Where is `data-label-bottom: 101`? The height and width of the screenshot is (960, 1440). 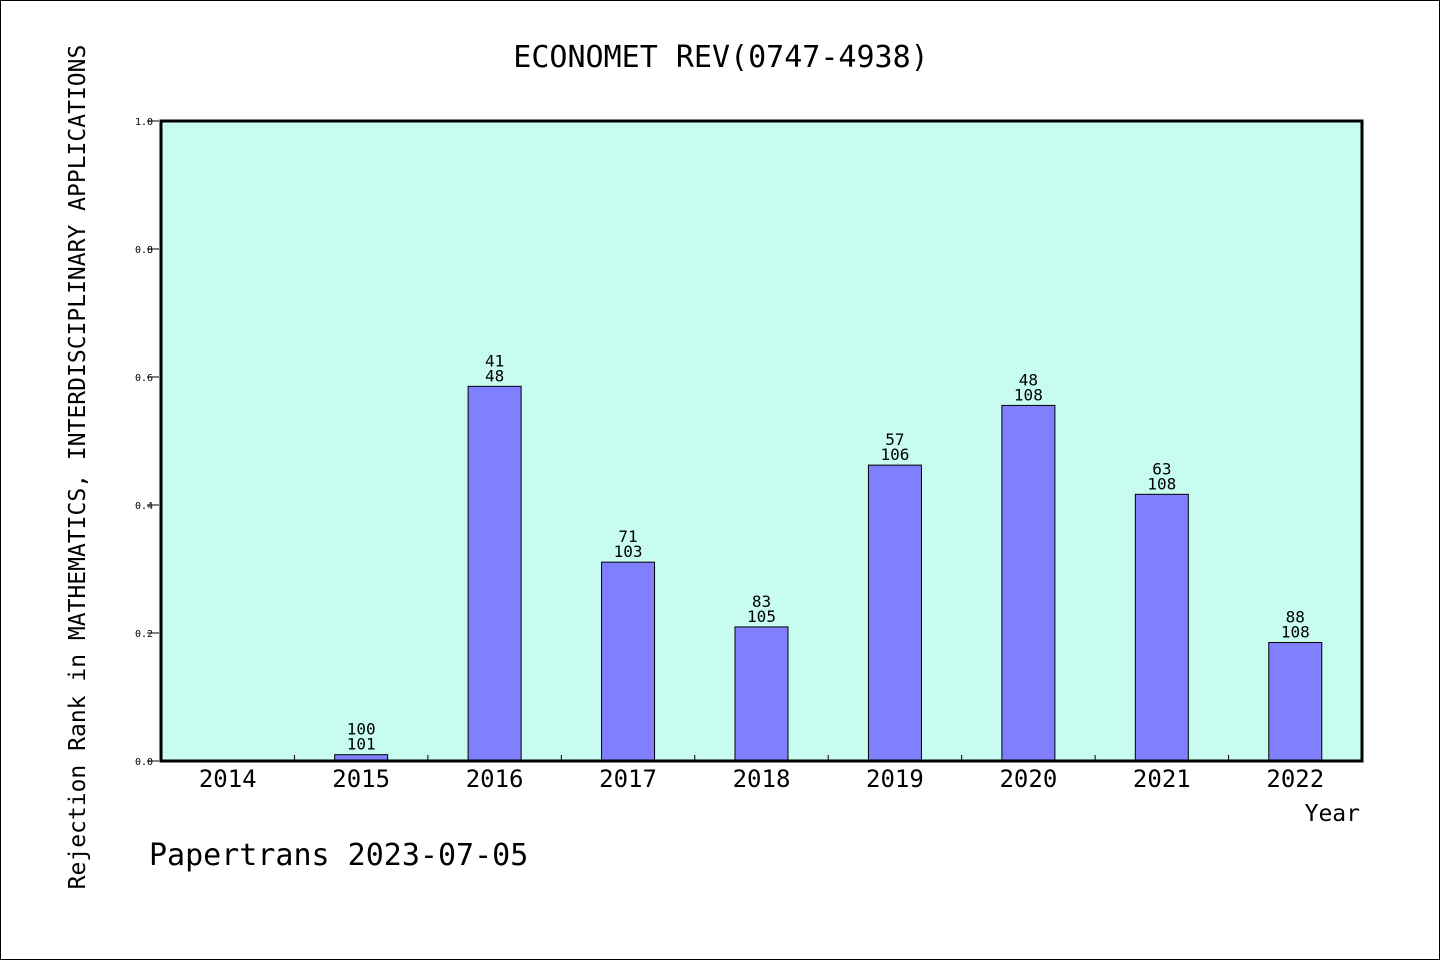 data-label-bottom: 101 is located at coordinates (361, 744).